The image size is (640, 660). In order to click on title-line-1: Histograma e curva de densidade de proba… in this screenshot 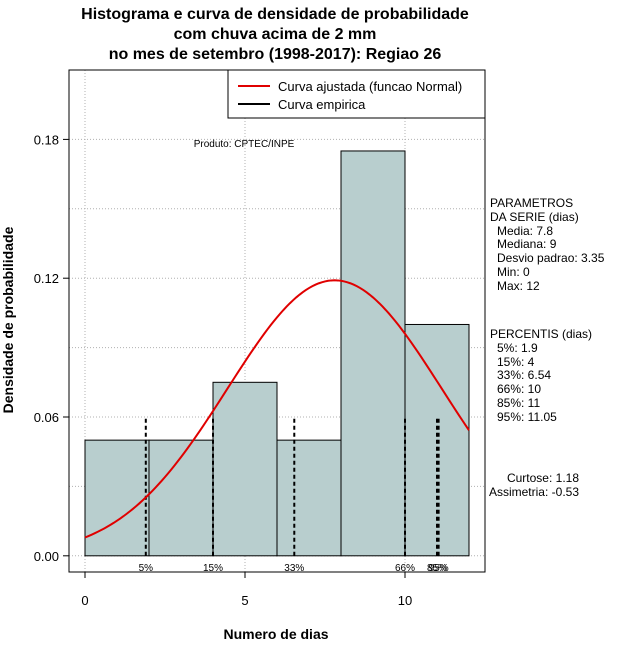, I will do `click(275, 14)`.